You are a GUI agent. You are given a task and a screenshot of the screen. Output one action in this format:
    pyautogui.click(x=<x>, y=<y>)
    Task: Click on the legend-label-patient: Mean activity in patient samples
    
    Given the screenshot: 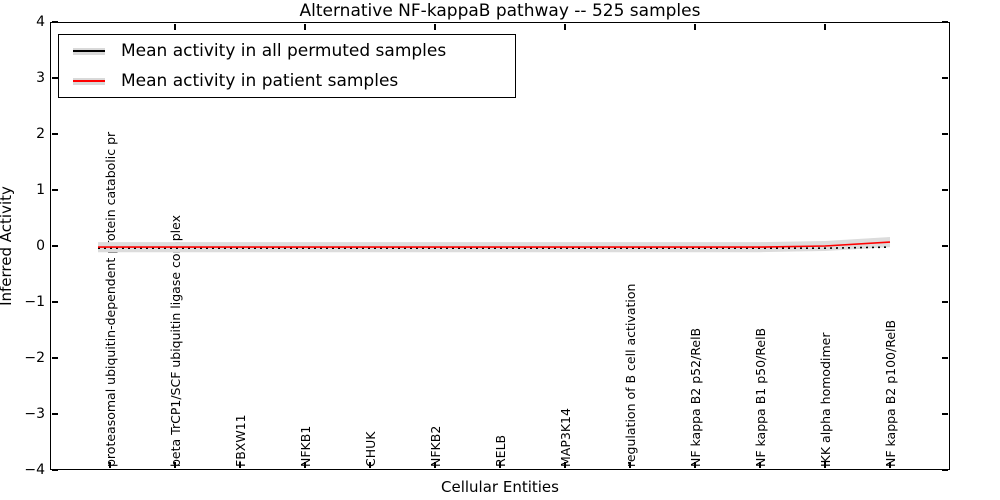 What is the action you would take?
    pyautogui.click(x=260, y=81)
    